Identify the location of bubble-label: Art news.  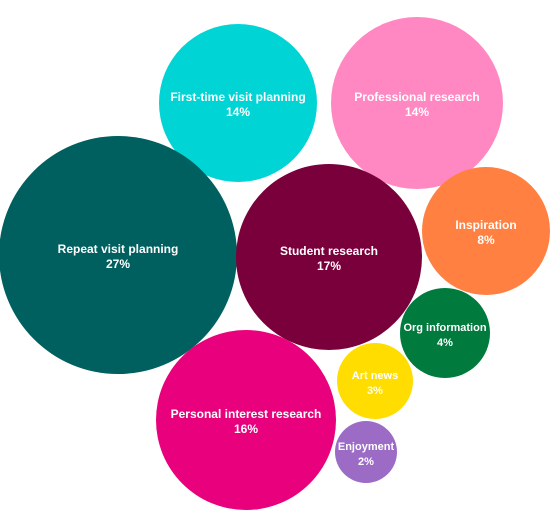
(375, 376).